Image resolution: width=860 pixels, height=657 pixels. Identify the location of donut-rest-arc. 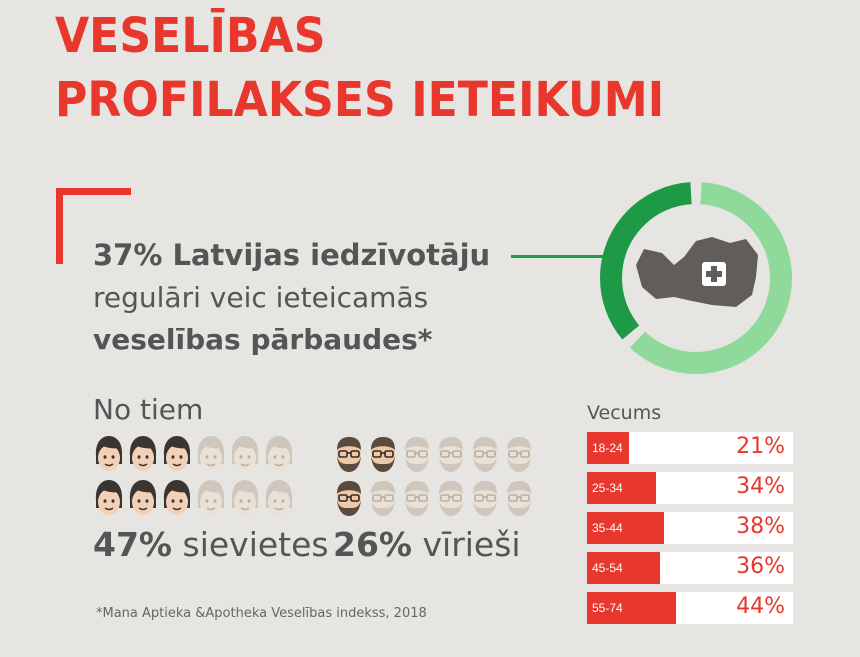
(696, 278).